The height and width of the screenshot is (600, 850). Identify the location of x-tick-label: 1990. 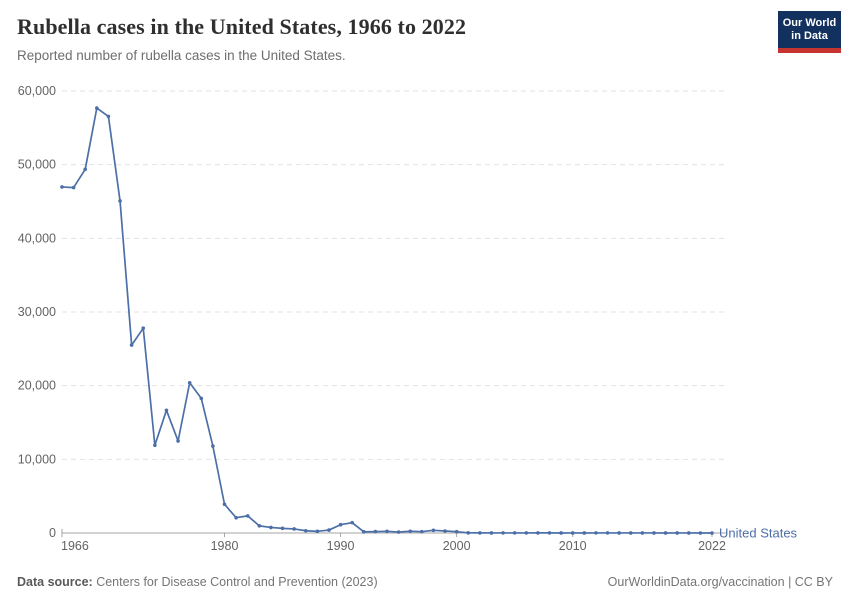
(341, 546).